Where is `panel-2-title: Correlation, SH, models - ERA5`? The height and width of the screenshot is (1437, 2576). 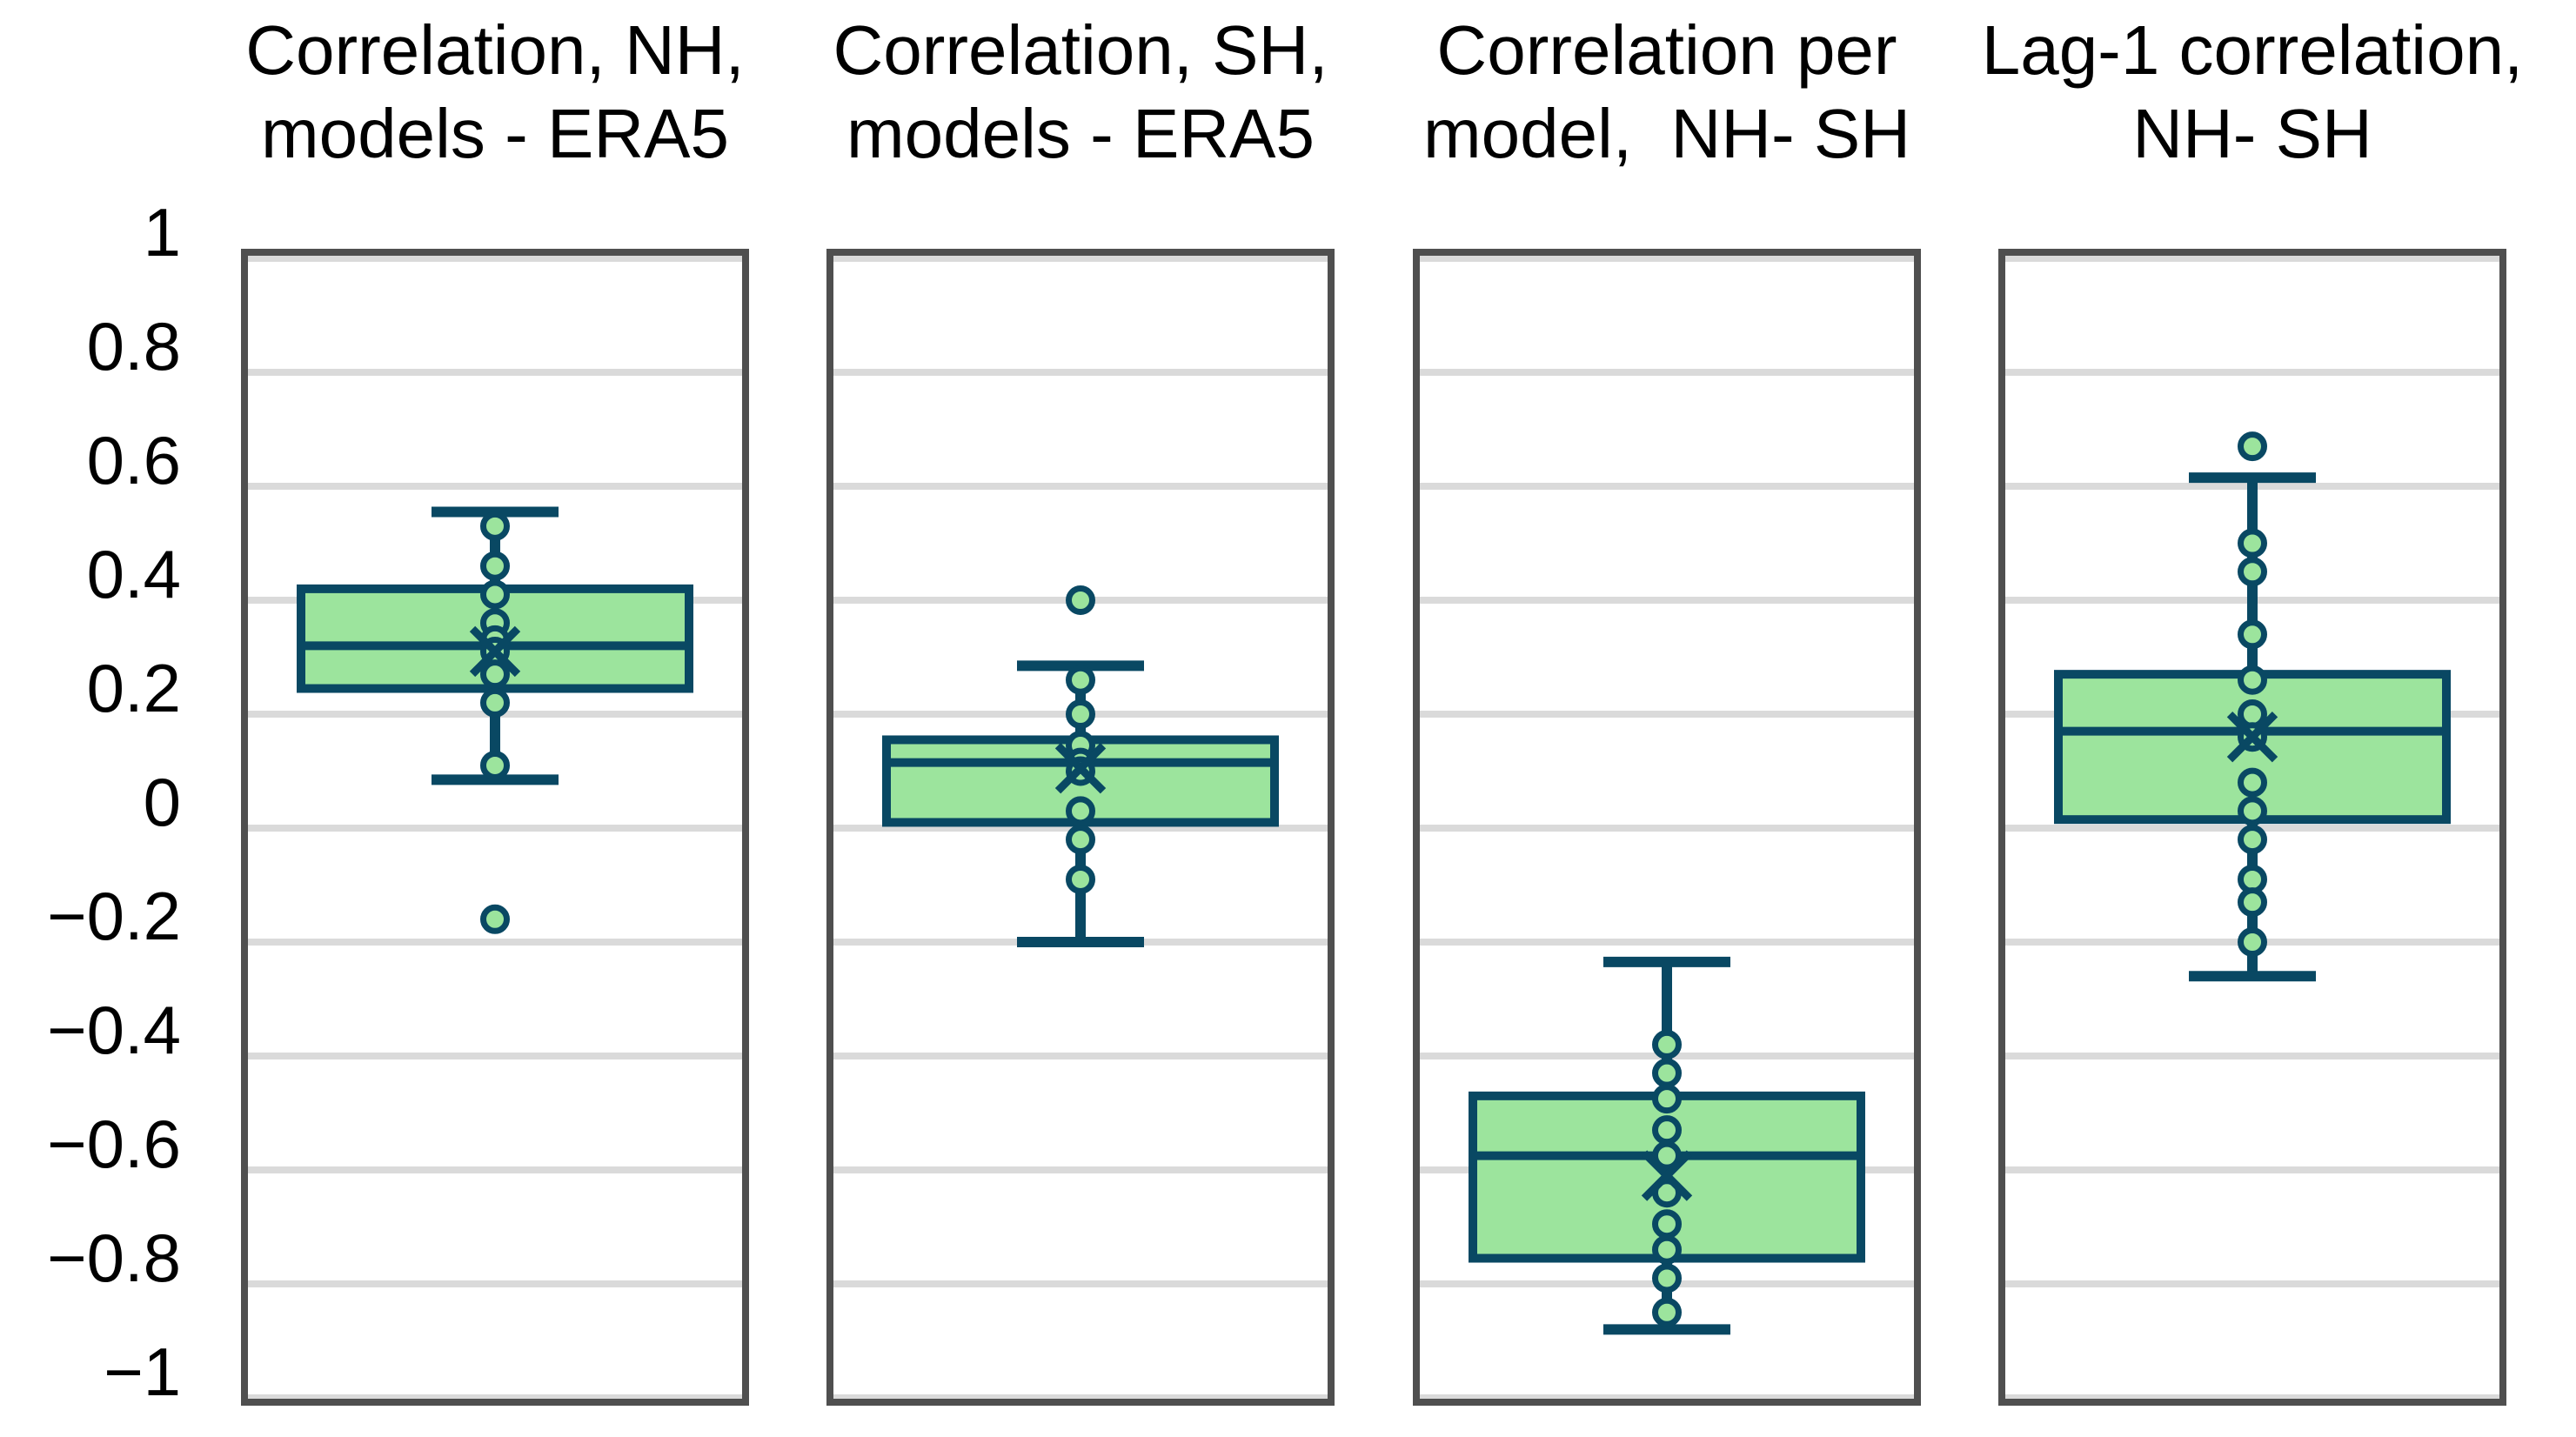
panel-2-title: Correlation, SH, models - ERA5 is located at coordinates (1080, 92).